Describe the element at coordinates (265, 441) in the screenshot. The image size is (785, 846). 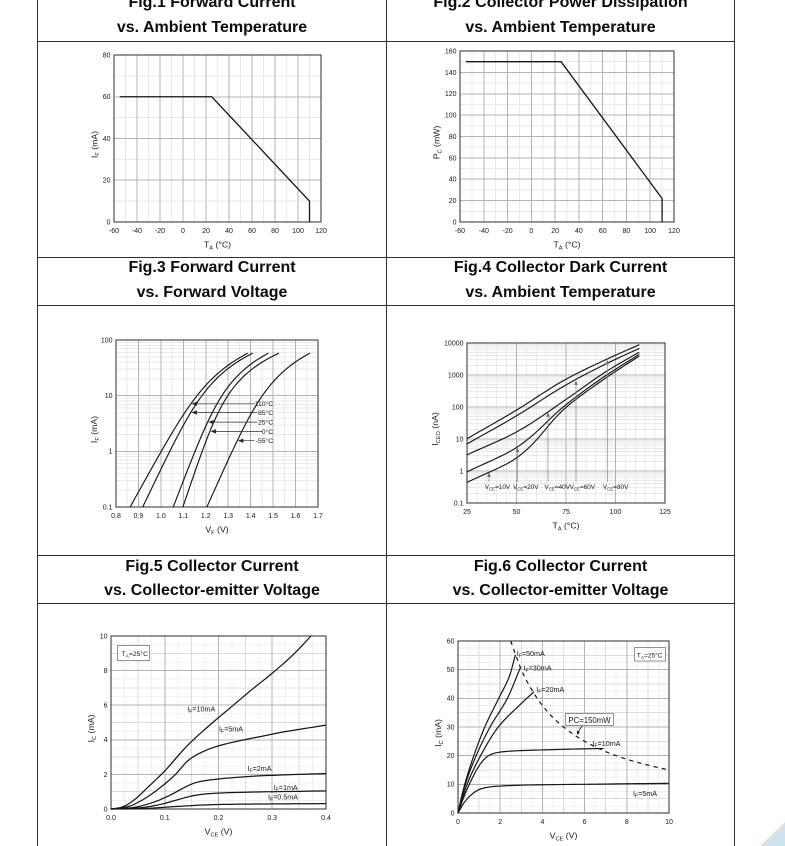
I see `svg-text: -55°C` at that location.